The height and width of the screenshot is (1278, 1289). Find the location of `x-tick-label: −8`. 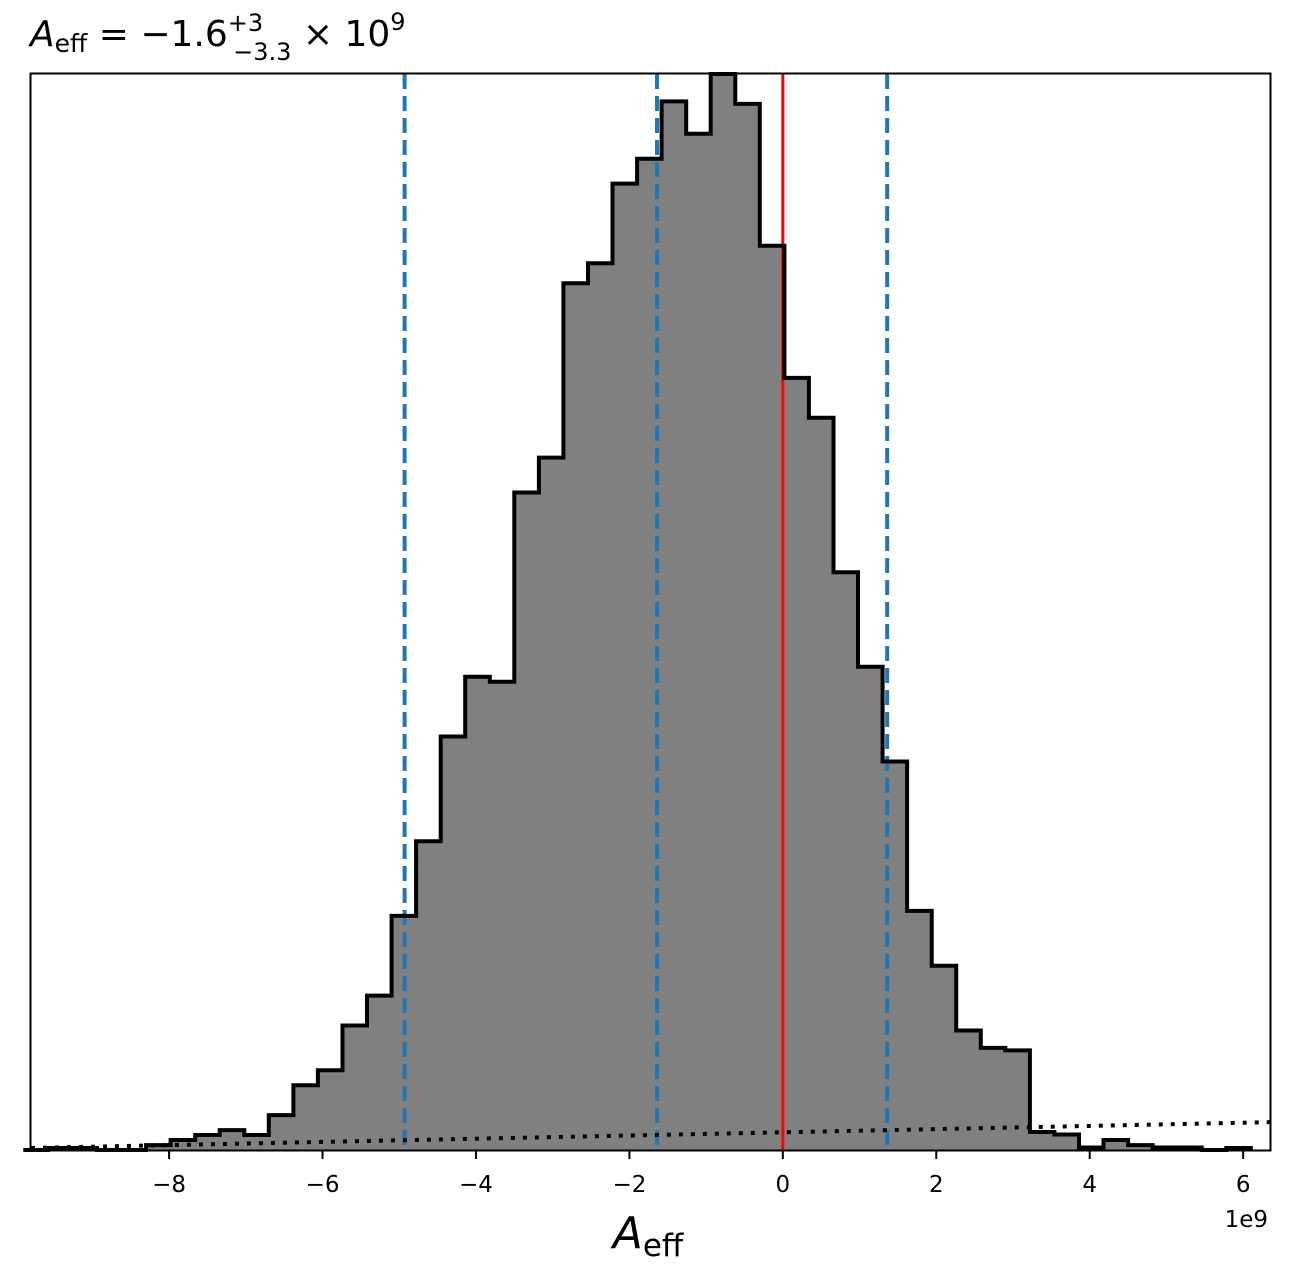

x-tick-label: −8 is located at coordinates (169, 1185).